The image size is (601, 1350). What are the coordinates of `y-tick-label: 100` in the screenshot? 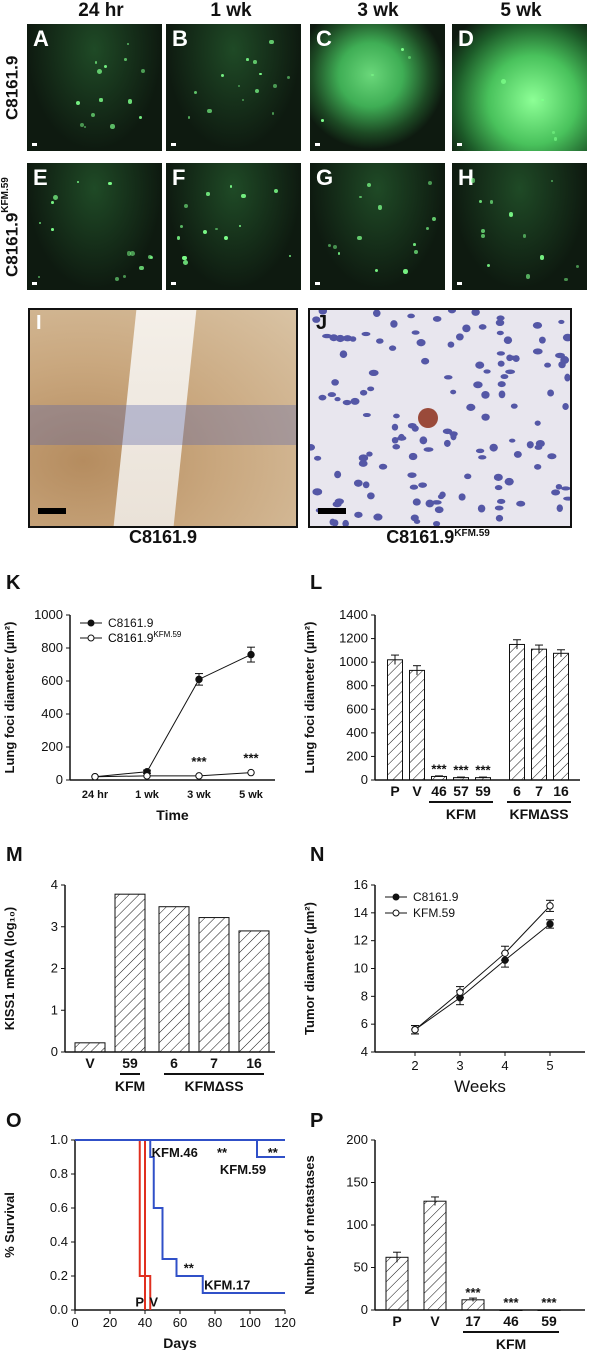 It's located at (357, 1224).